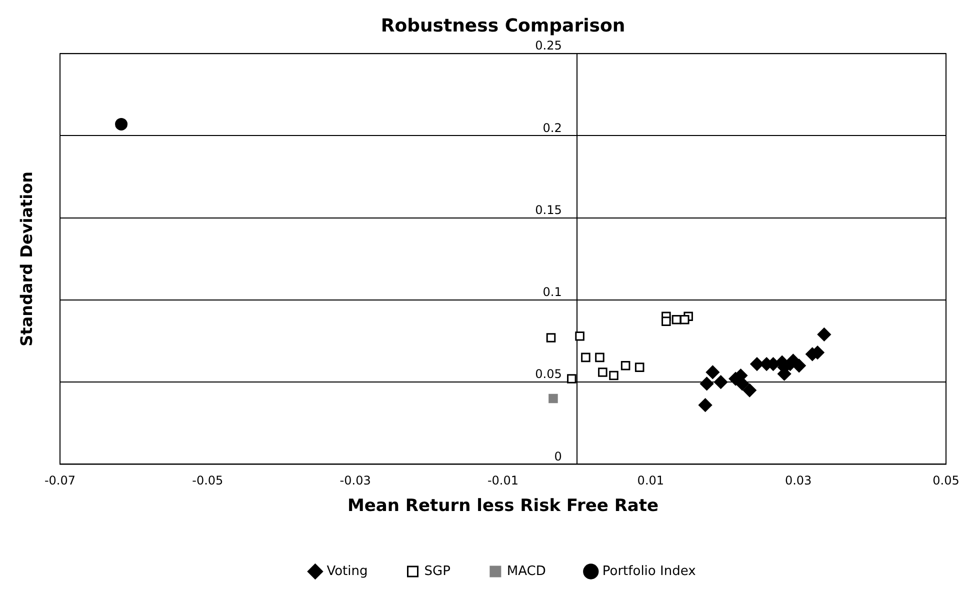 The width and height of the screenshot is (970, 592). Describe the element at coordinates (552, 292) in the screenshot. I see `y-tick-label: 0.1` at that location.